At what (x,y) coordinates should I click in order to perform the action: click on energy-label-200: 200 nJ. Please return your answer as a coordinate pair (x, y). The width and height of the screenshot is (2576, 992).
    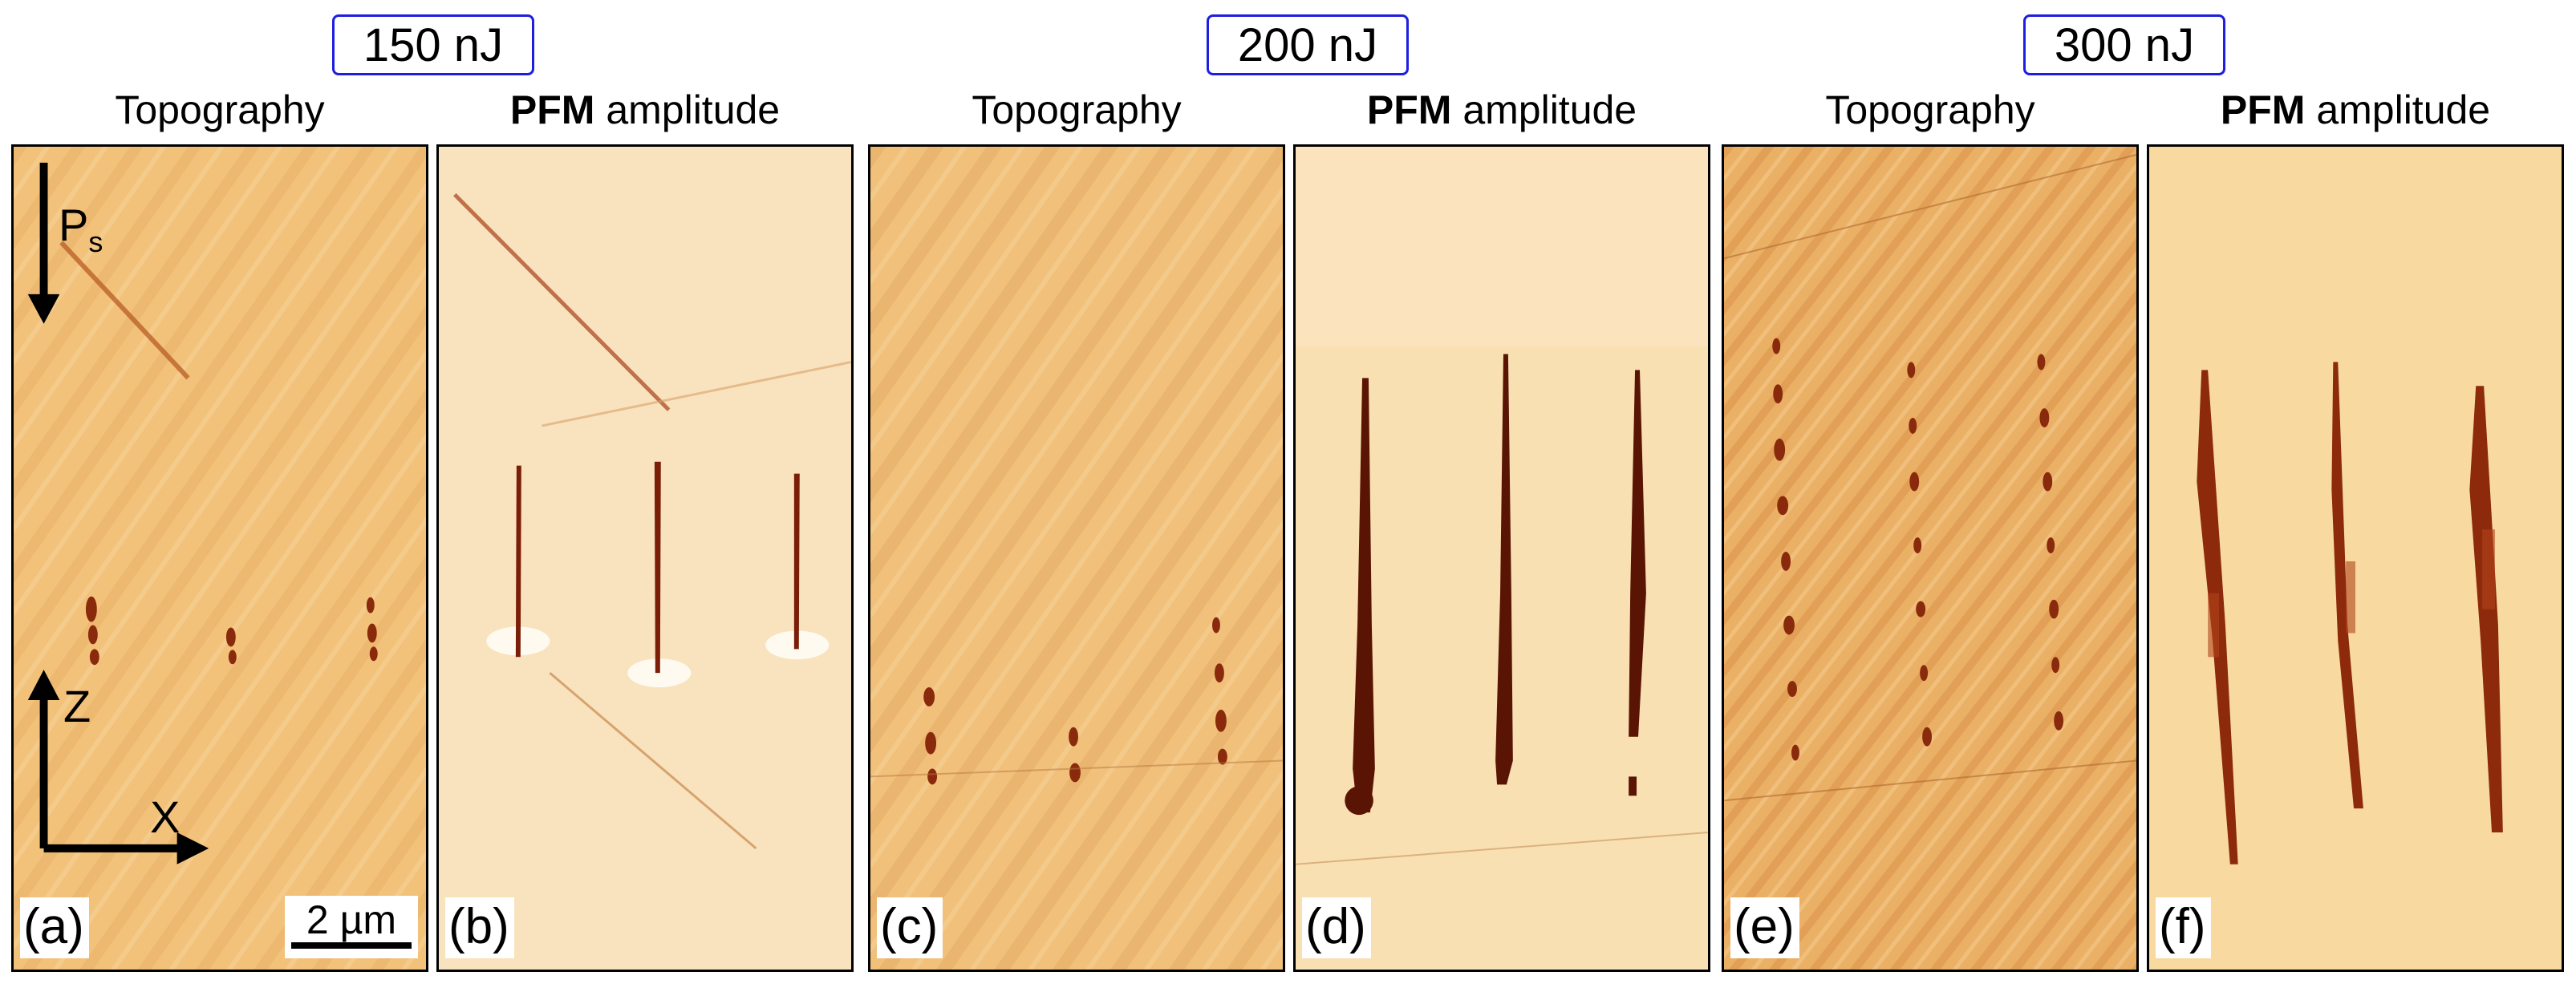
    Looking at the image, I should click on (1308, 44).